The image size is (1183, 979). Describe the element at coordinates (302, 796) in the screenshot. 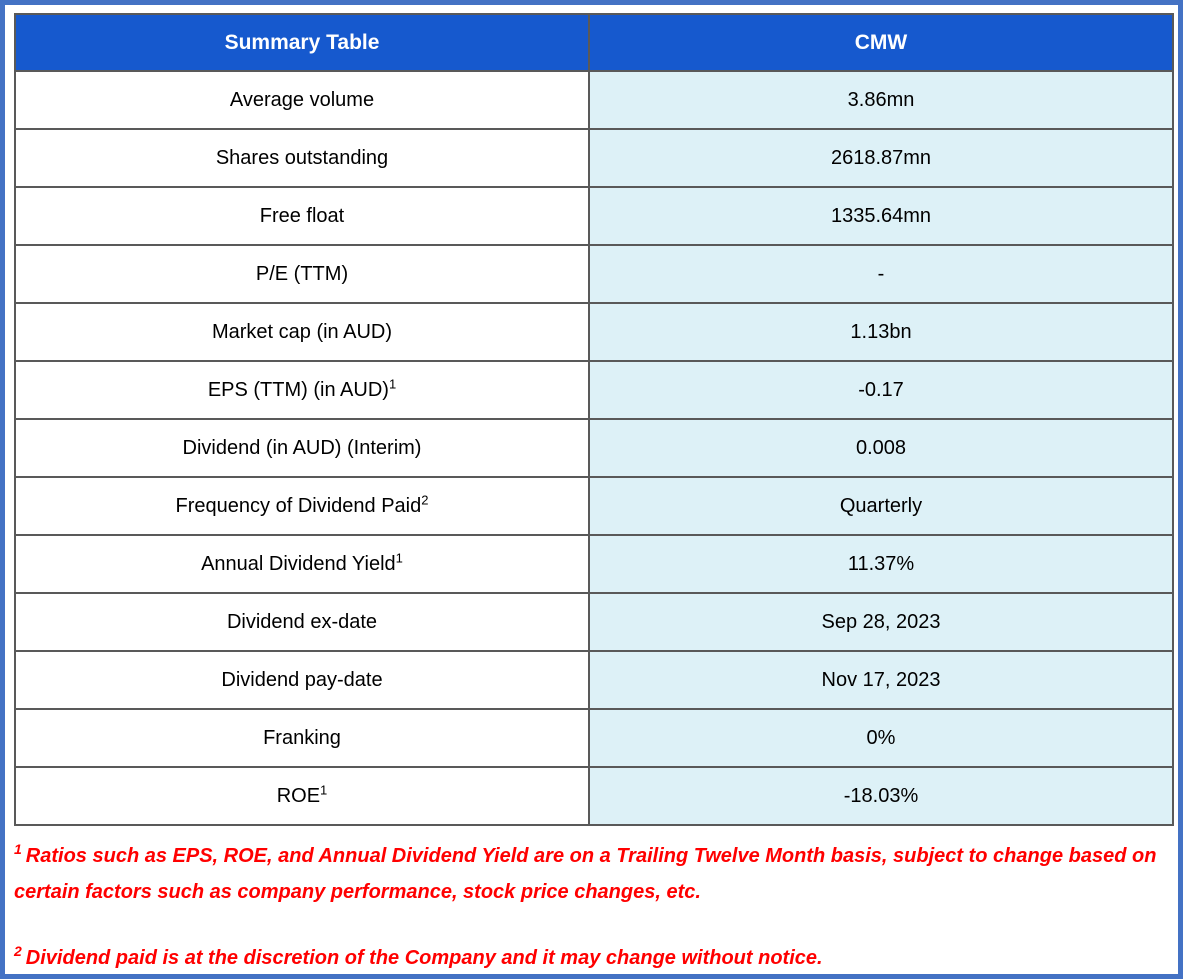

I see `metric-label: ROE1` at that location.